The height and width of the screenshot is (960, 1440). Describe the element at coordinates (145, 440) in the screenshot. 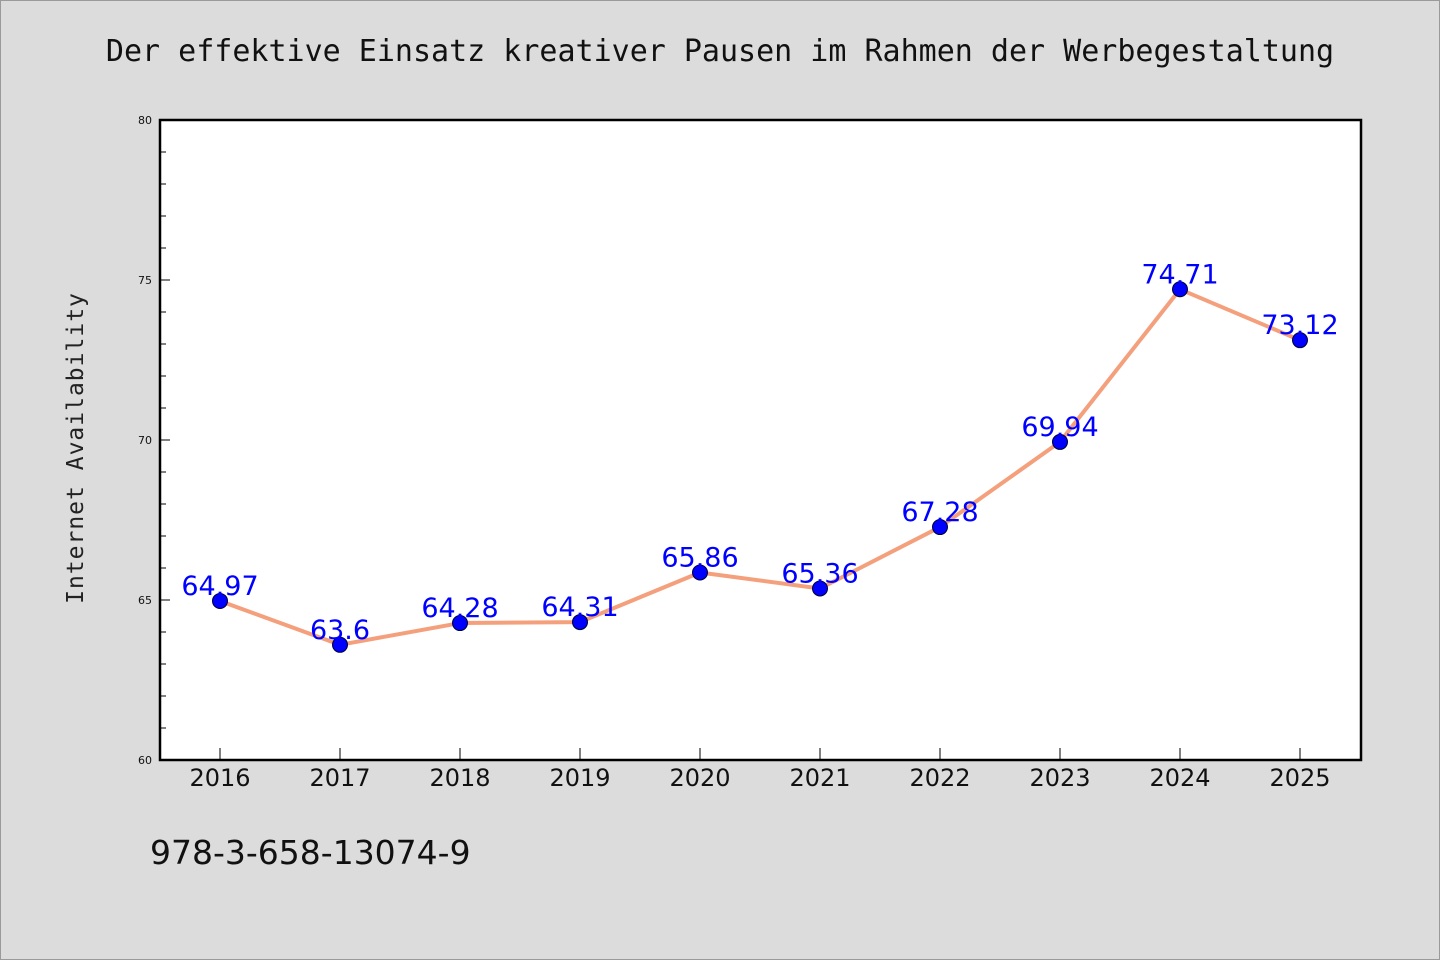

I see `y-tick-label: 70` at that location.